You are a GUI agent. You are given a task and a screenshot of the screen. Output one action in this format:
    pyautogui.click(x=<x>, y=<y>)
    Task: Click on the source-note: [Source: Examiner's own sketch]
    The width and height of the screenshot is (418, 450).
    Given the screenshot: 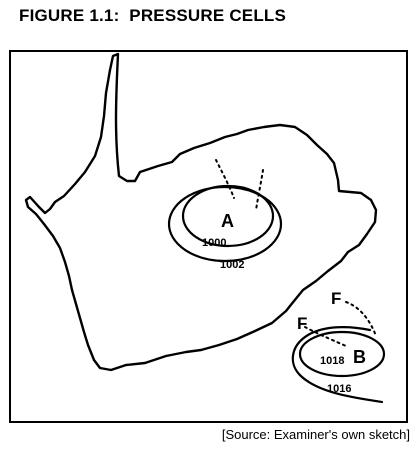 What is the action you would take?
    pyautogui.click(x=315, y=434)
    